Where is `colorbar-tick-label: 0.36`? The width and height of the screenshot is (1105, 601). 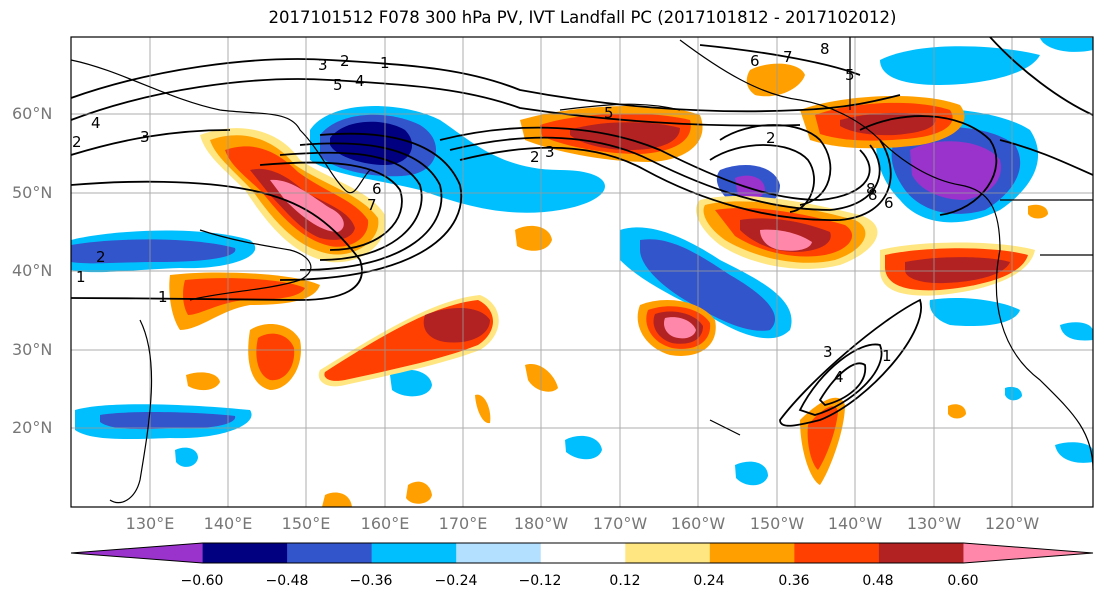
colorbar-tick-label: 0.36 is located at coordinates (794, 581).